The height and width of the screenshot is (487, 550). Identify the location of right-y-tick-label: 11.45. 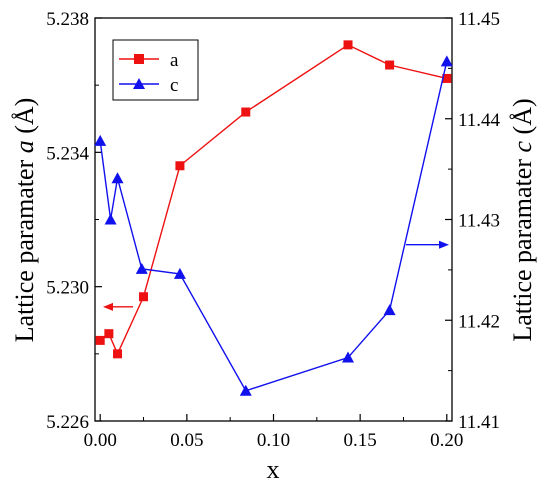
(479, 19).